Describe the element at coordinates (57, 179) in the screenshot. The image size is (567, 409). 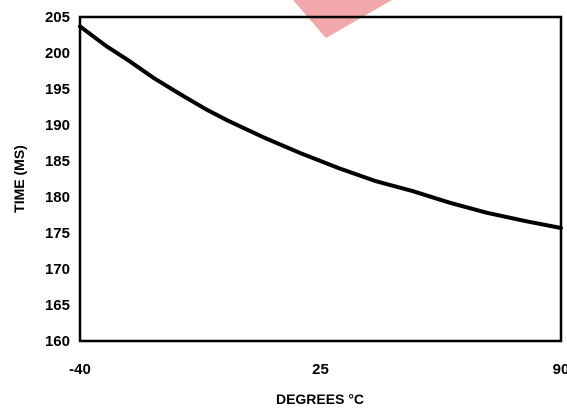
I see `y-tick-labels: 160 165 170 175 180 185 190 195 200 205` at that location.